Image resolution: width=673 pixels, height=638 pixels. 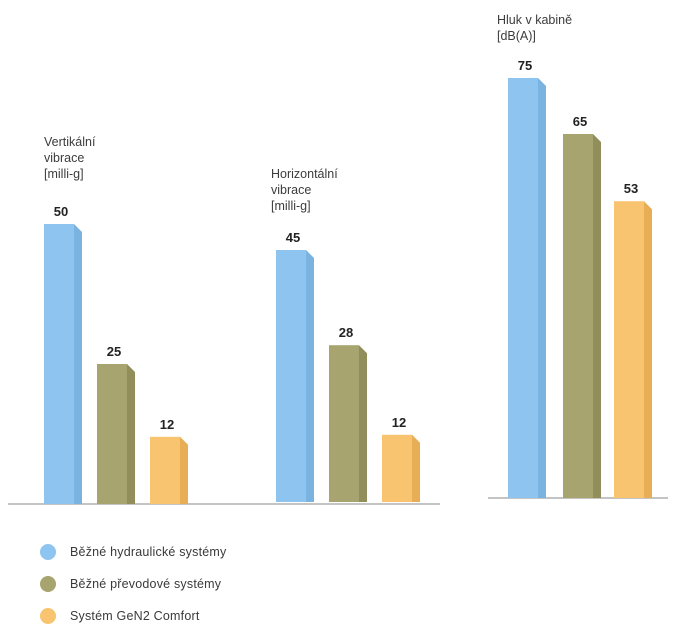 I want to click on group-label-line: Vertikální, so click(x=70, y=142).